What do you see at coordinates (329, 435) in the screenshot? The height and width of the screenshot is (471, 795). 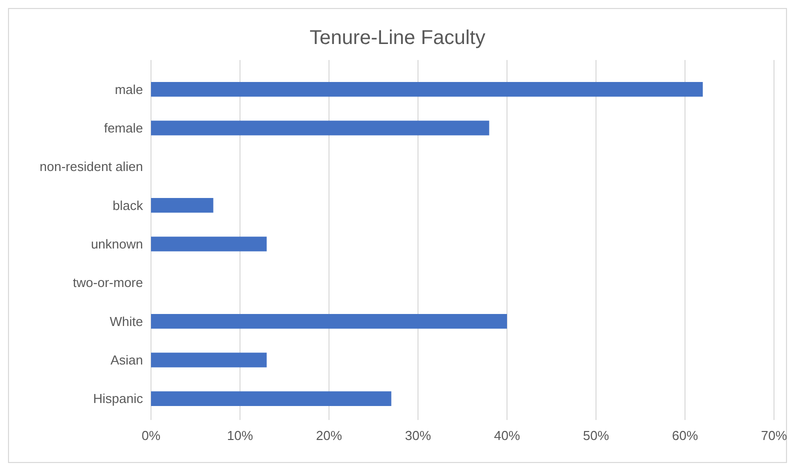 I see `x-tick-label: 20%` at bounding box center [329, 435].